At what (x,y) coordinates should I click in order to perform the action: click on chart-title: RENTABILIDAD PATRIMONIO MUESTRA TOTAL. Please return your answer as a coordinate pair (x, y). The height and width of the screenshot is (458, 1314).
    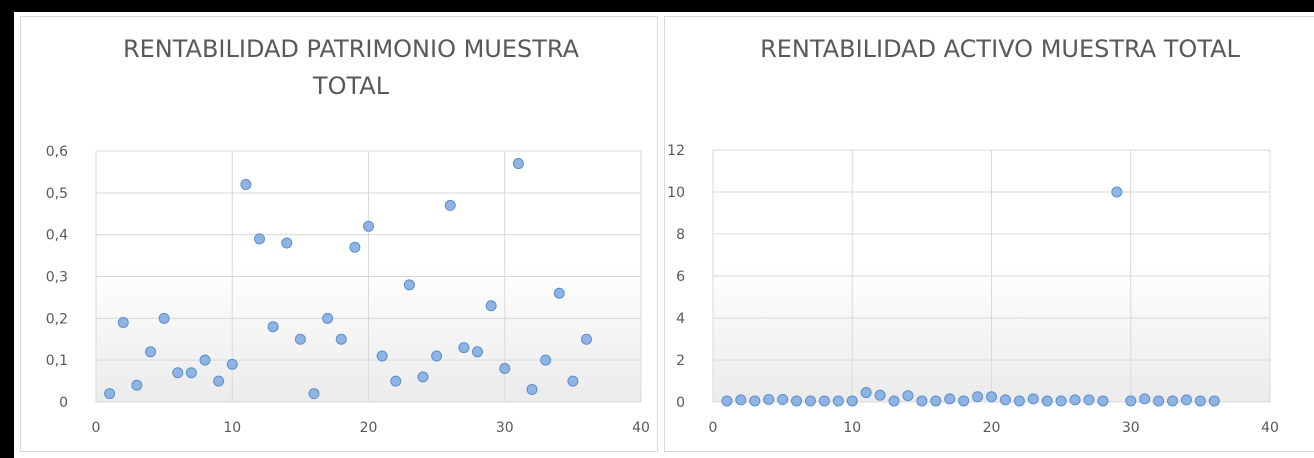
    Looking at the image, I should click on (351, 67).